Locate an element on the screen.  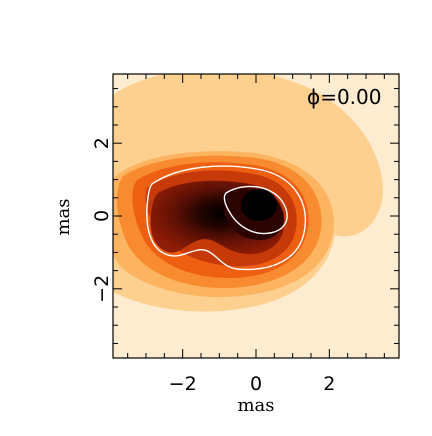
phase-annotation: ϕ=0.00 is located at coordinates (344, 97).